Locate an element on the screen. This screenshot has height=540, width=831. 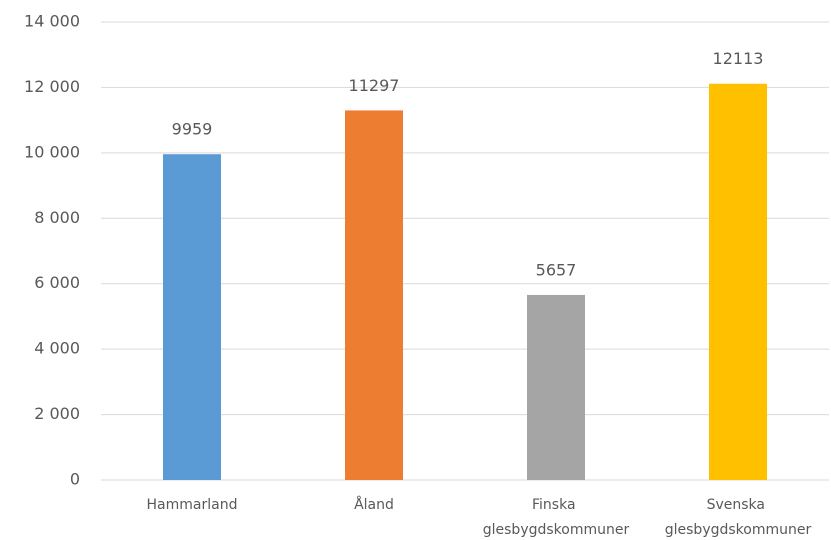
x-tick-label-line: Svenska is located at coordinates (738, 505).